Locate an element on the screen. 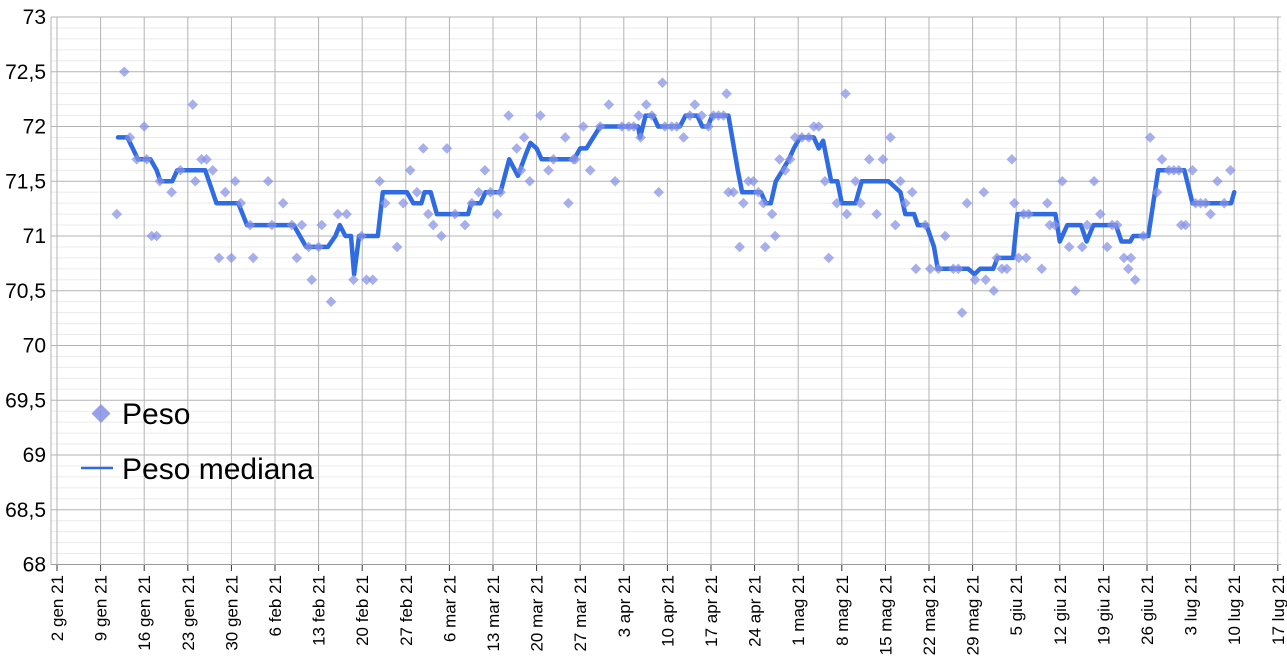  y-tick-label: 71 is located at coordinates (34, 236).